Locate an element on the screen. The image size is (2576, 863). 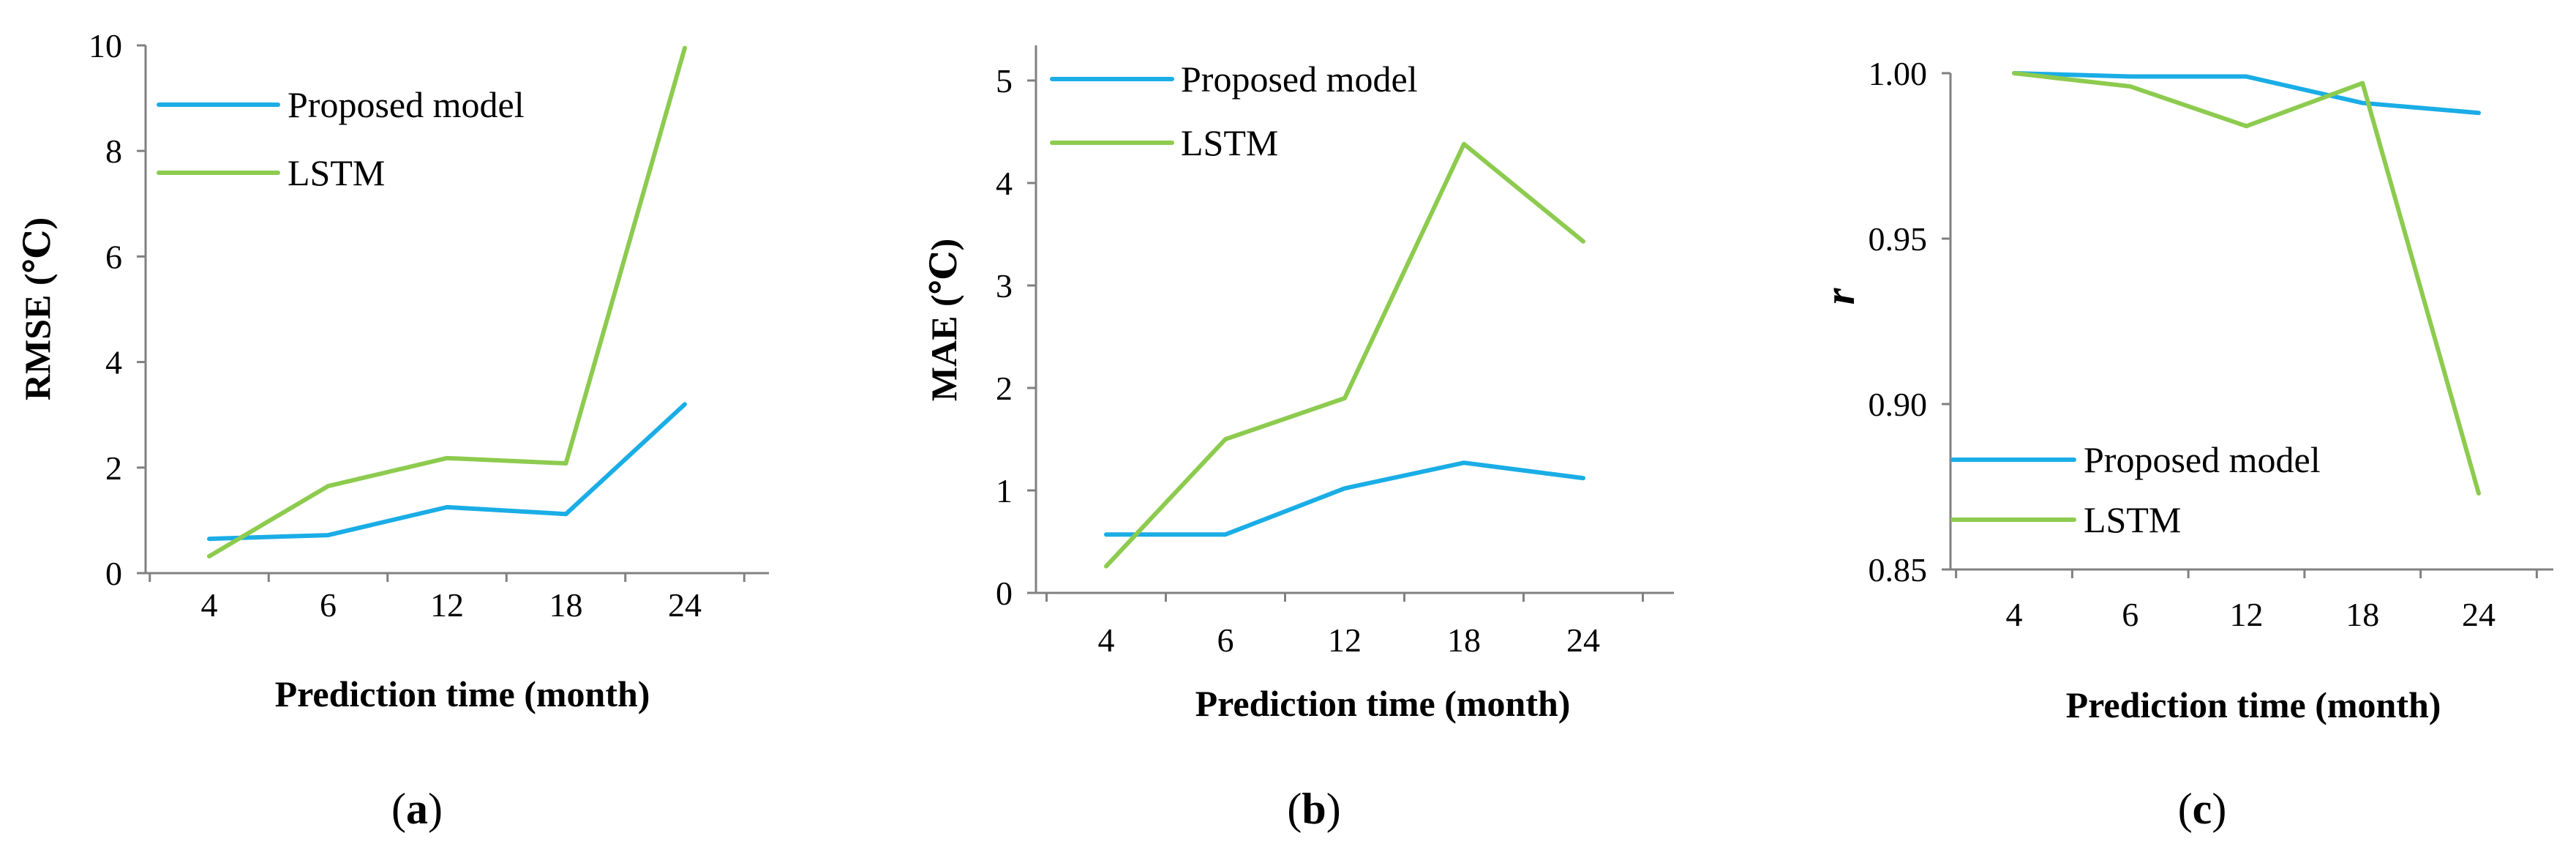
panel-a-label: (a) is located at coordinates (417, 809).